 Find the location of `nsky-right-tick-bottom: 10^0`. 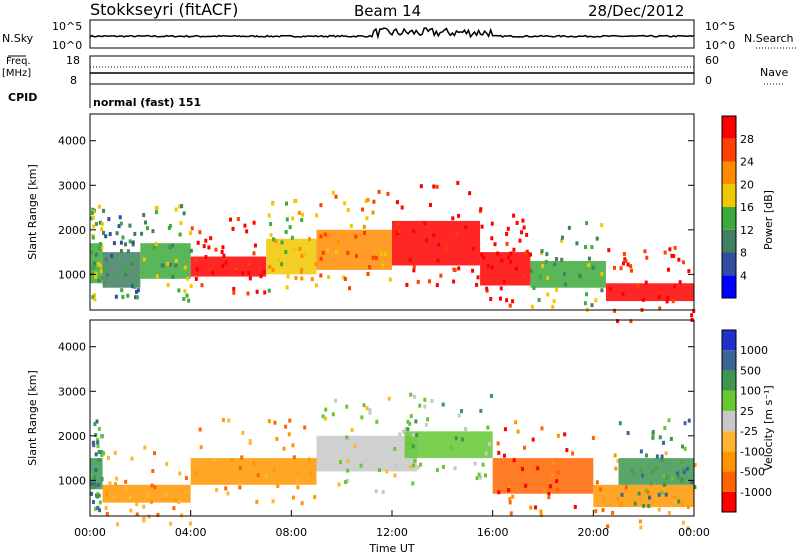

nsky-right-tick-bottom: 10^0 is located at coordinates (720, 45).